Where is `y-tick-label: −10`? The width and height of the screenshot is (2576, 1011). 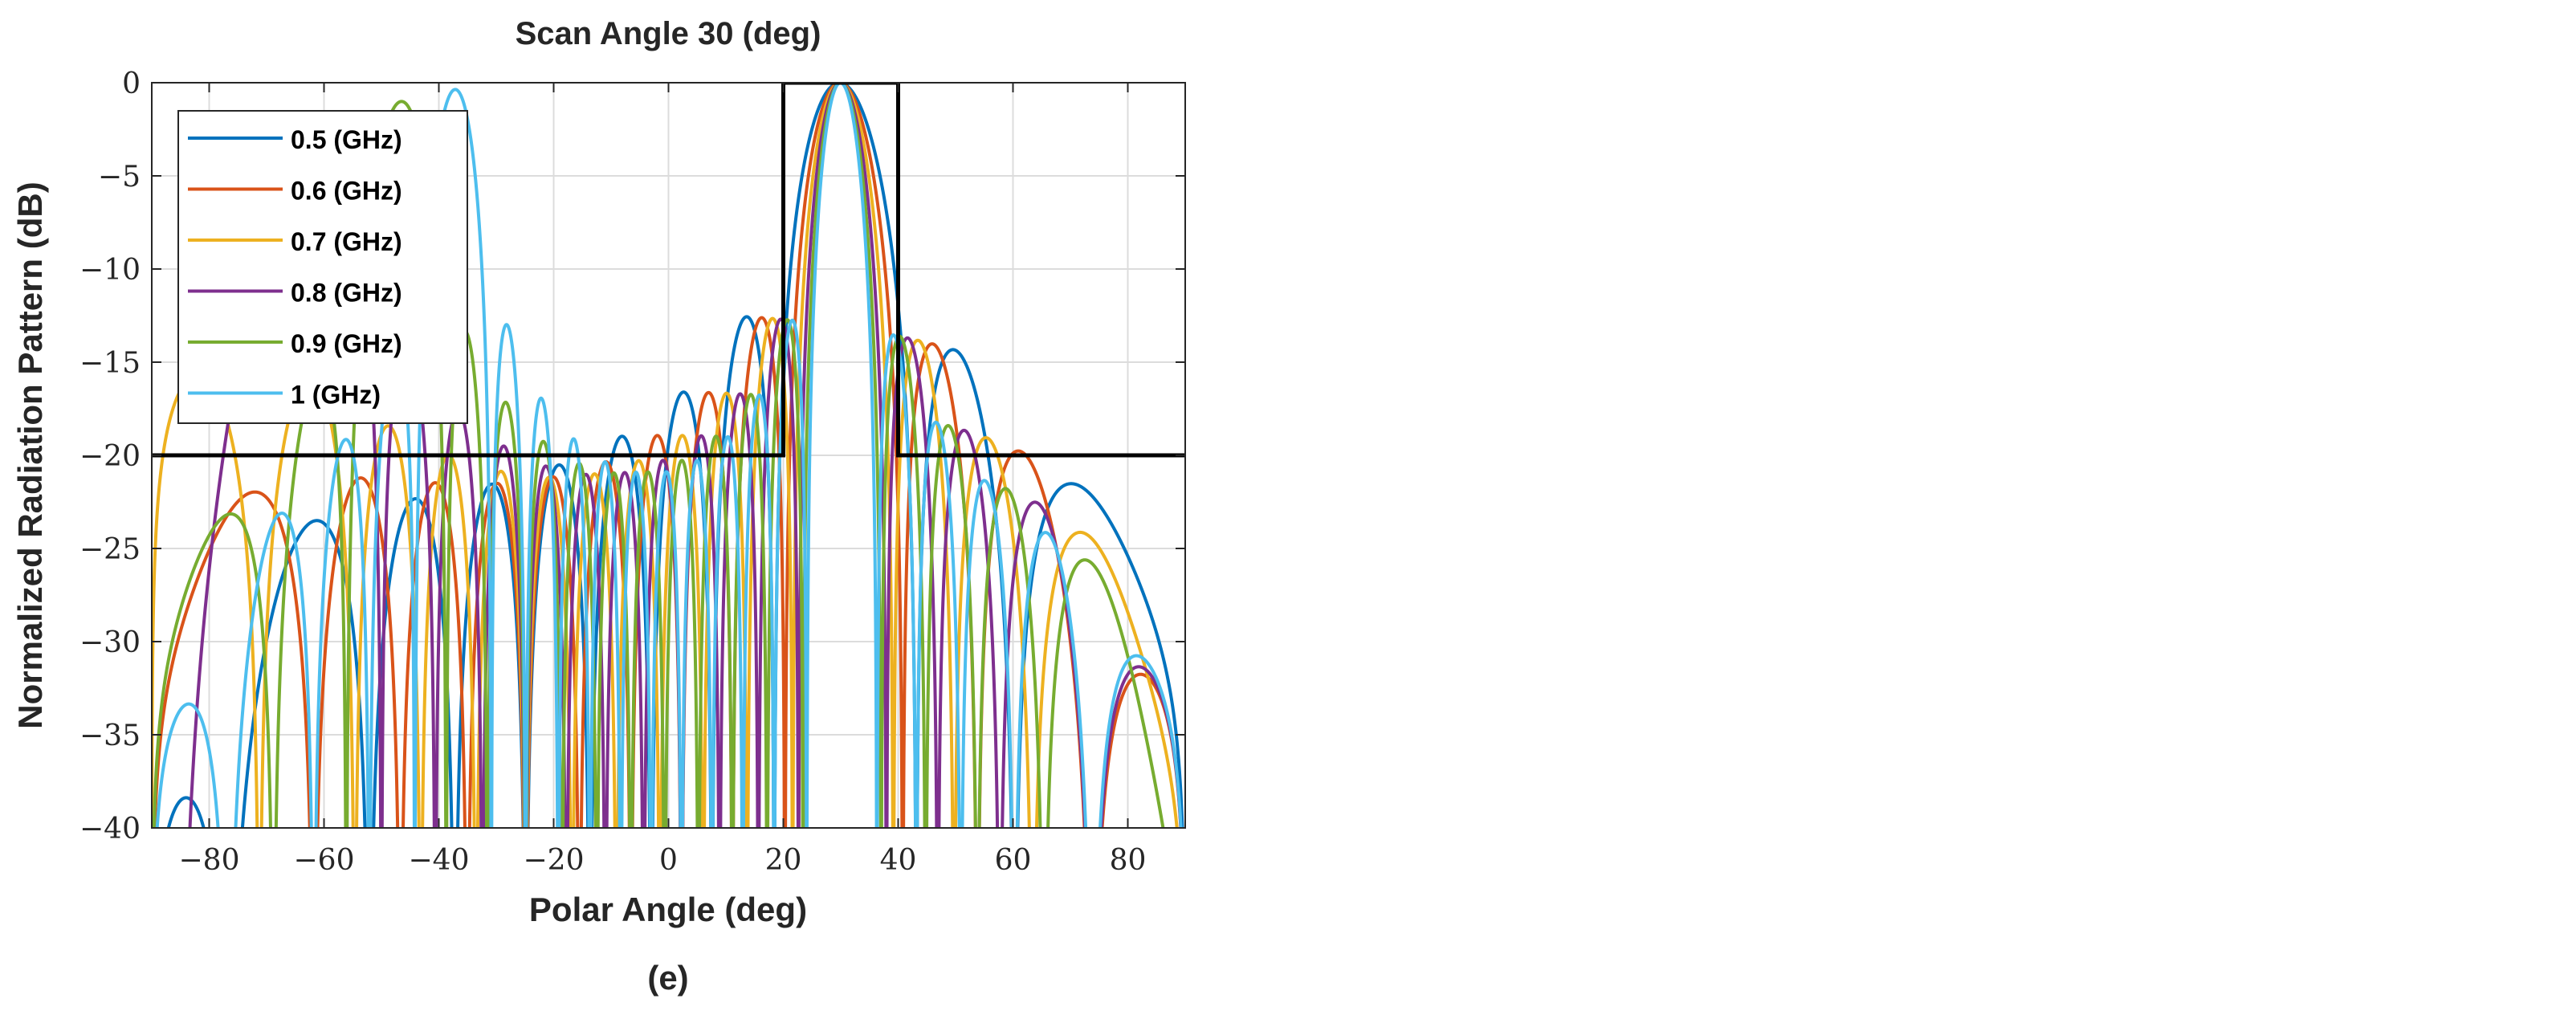
y-tick-label: −10 is located at coordinates (110, 270).